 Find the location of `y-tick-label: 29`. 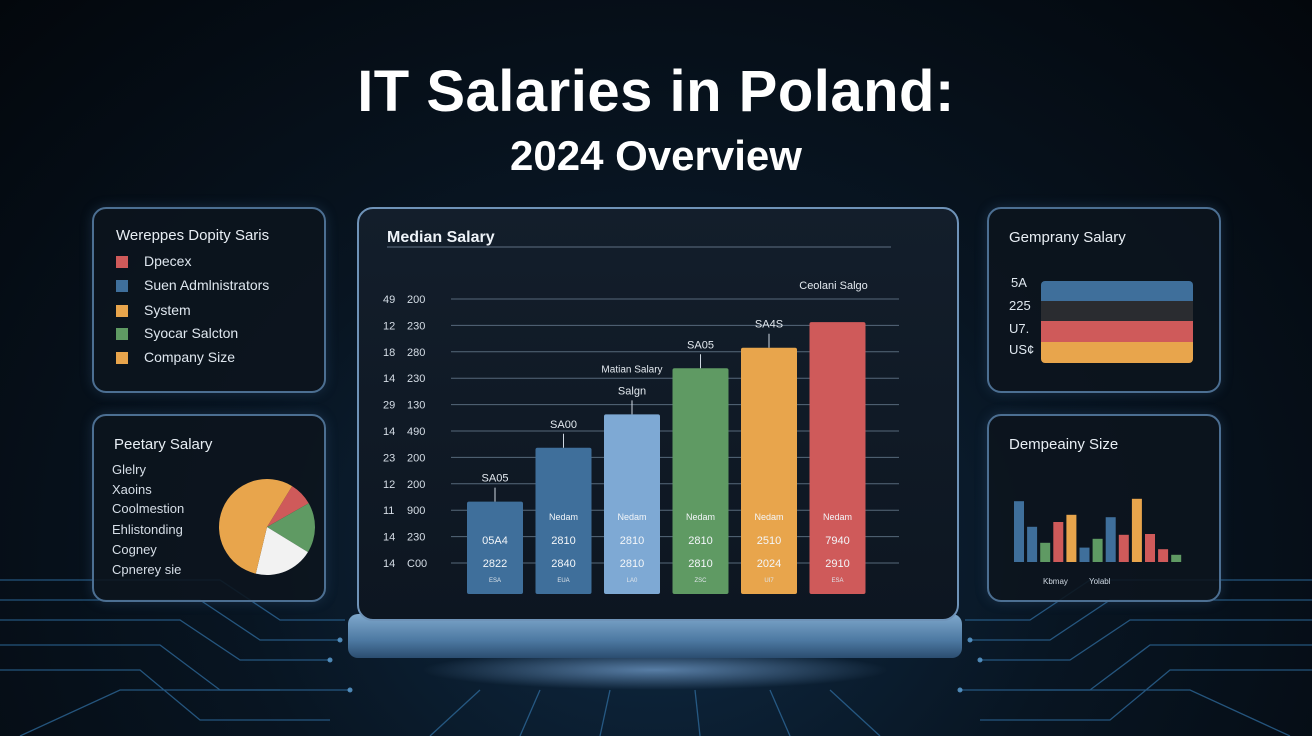

y-tick-label: 29 is located at coordinates (389, 406).